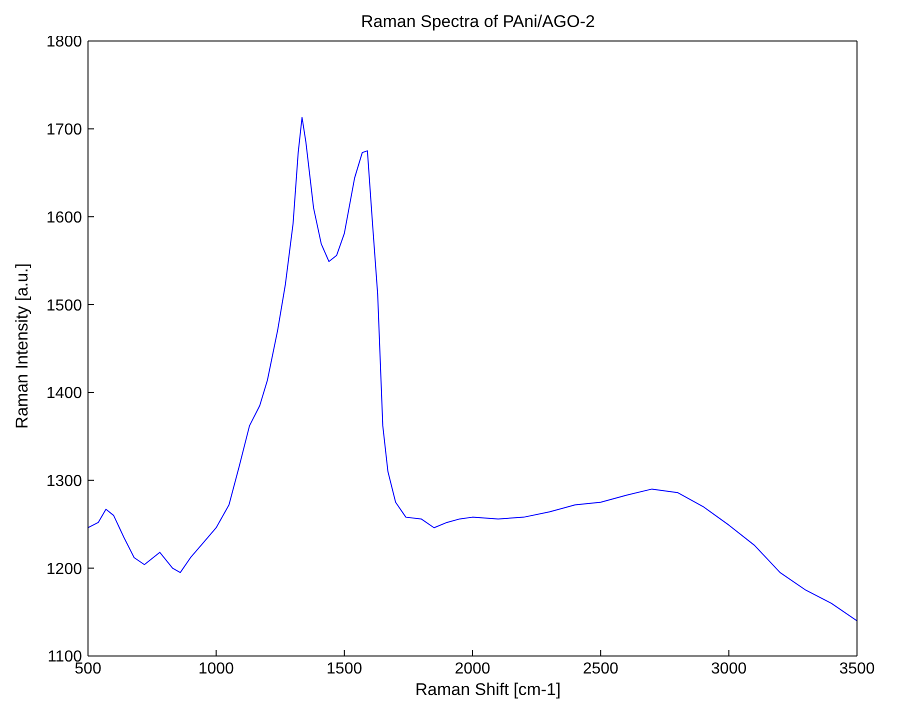 This screenshot has height=726, width=898. I want to click on x-axis-title: Raman Shift [cm-1], so click(488, 690).